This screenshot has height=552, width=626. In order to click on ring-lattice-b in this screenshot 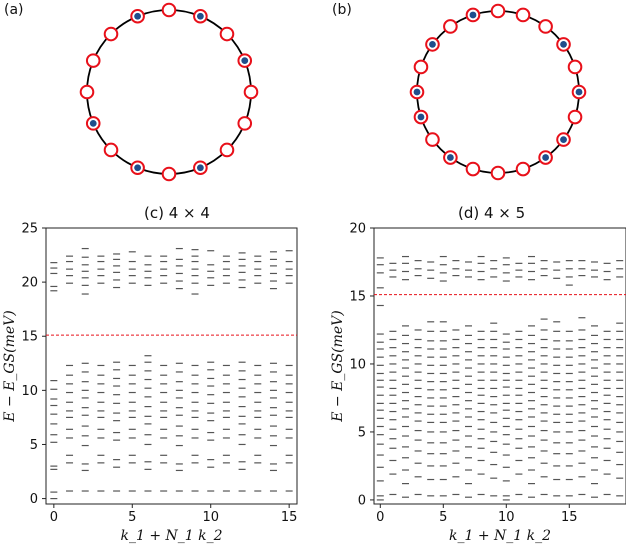, I will do `click(498, 92)`.